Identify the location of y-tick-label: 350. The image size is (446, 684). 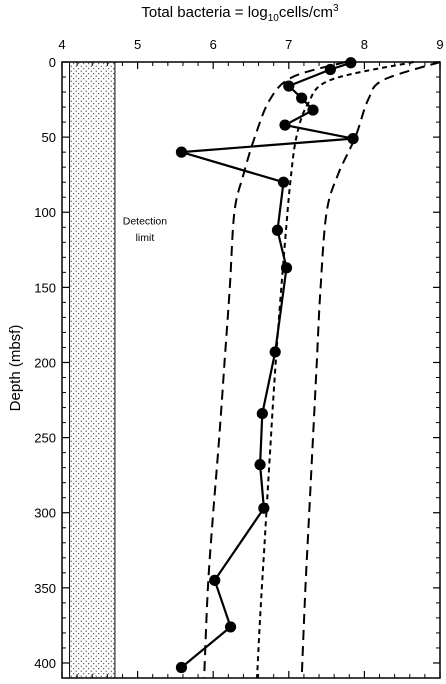
(45, 588).